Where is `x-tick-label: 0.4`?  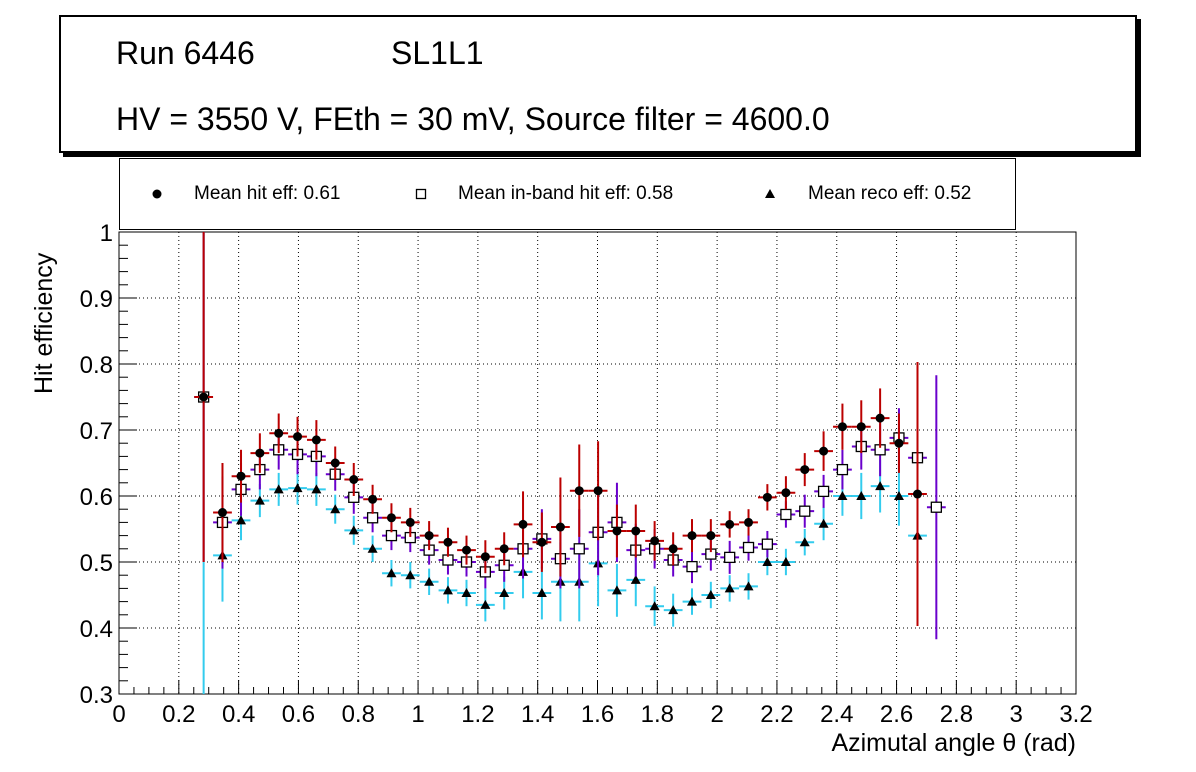 x-tick-label: 0.4 is located at coordinates (238, 714).